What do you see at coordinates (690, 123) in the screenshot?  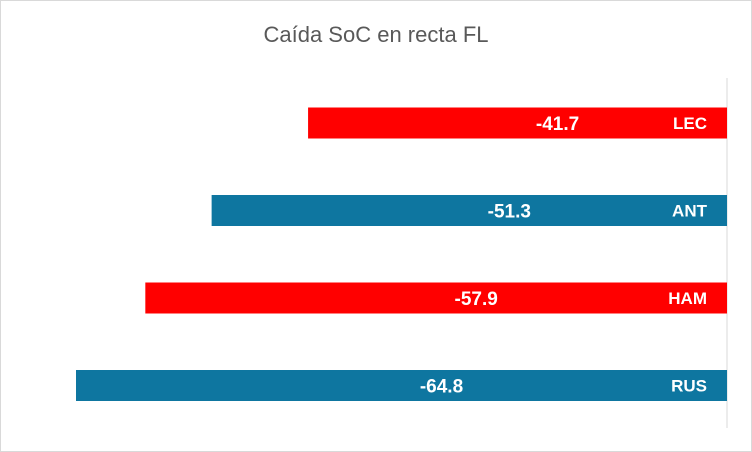 I see `category-label-lec: LEC` at bounding box center [690, 123].